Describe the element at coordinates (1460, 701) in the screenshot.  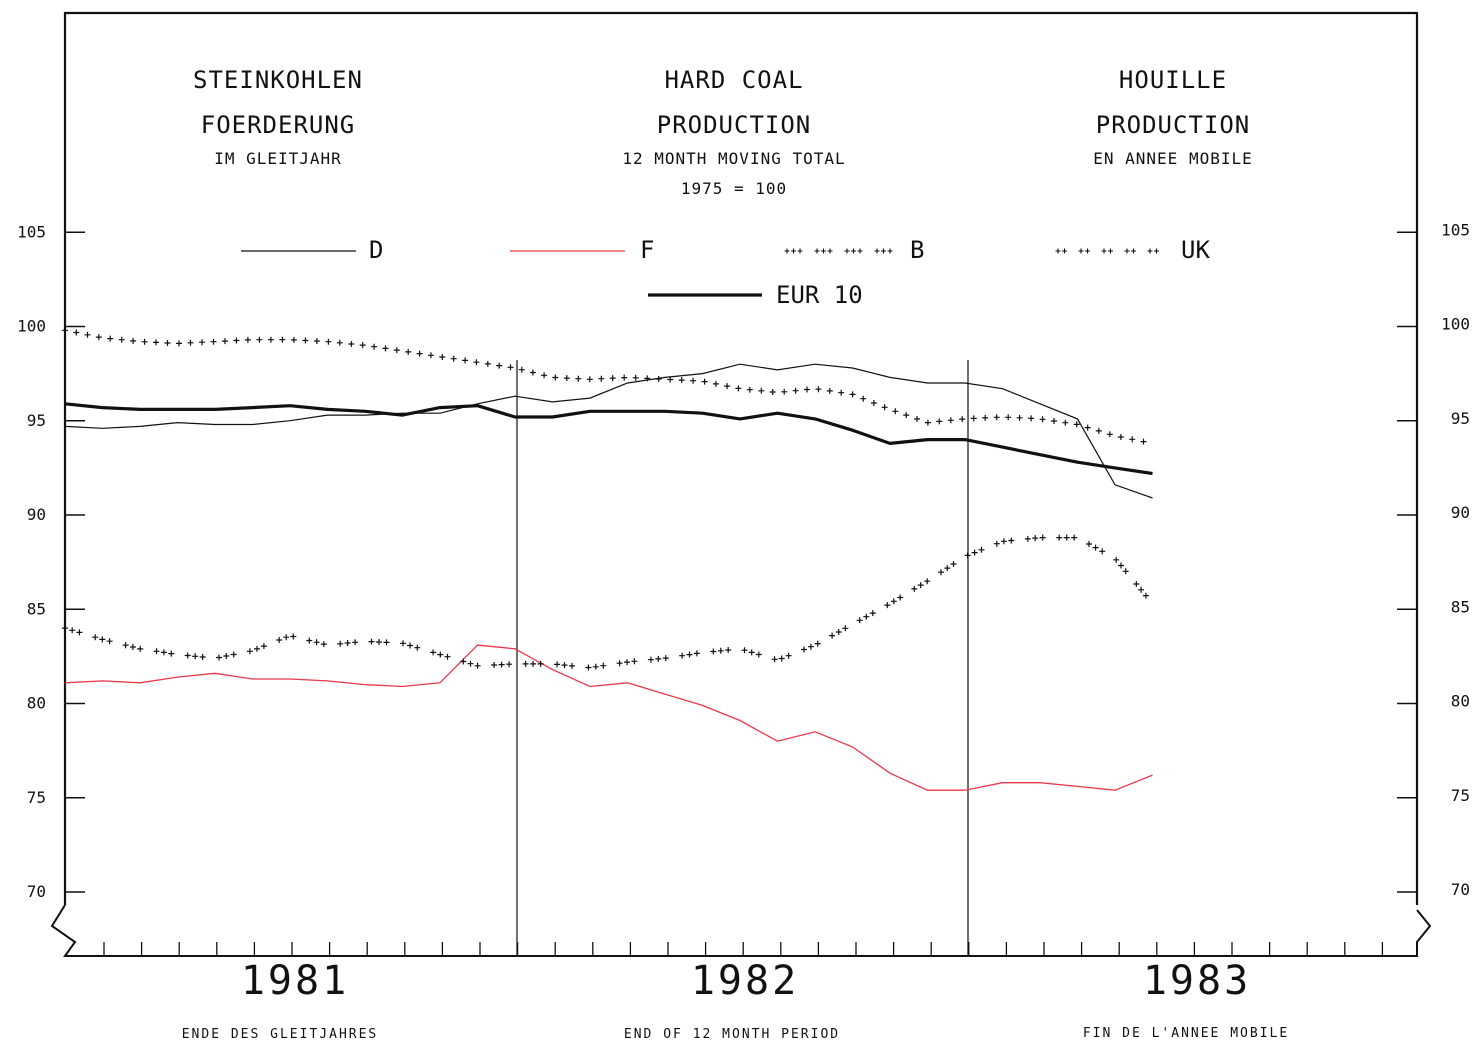
I see `y-tick-label-right: 80` at that location.